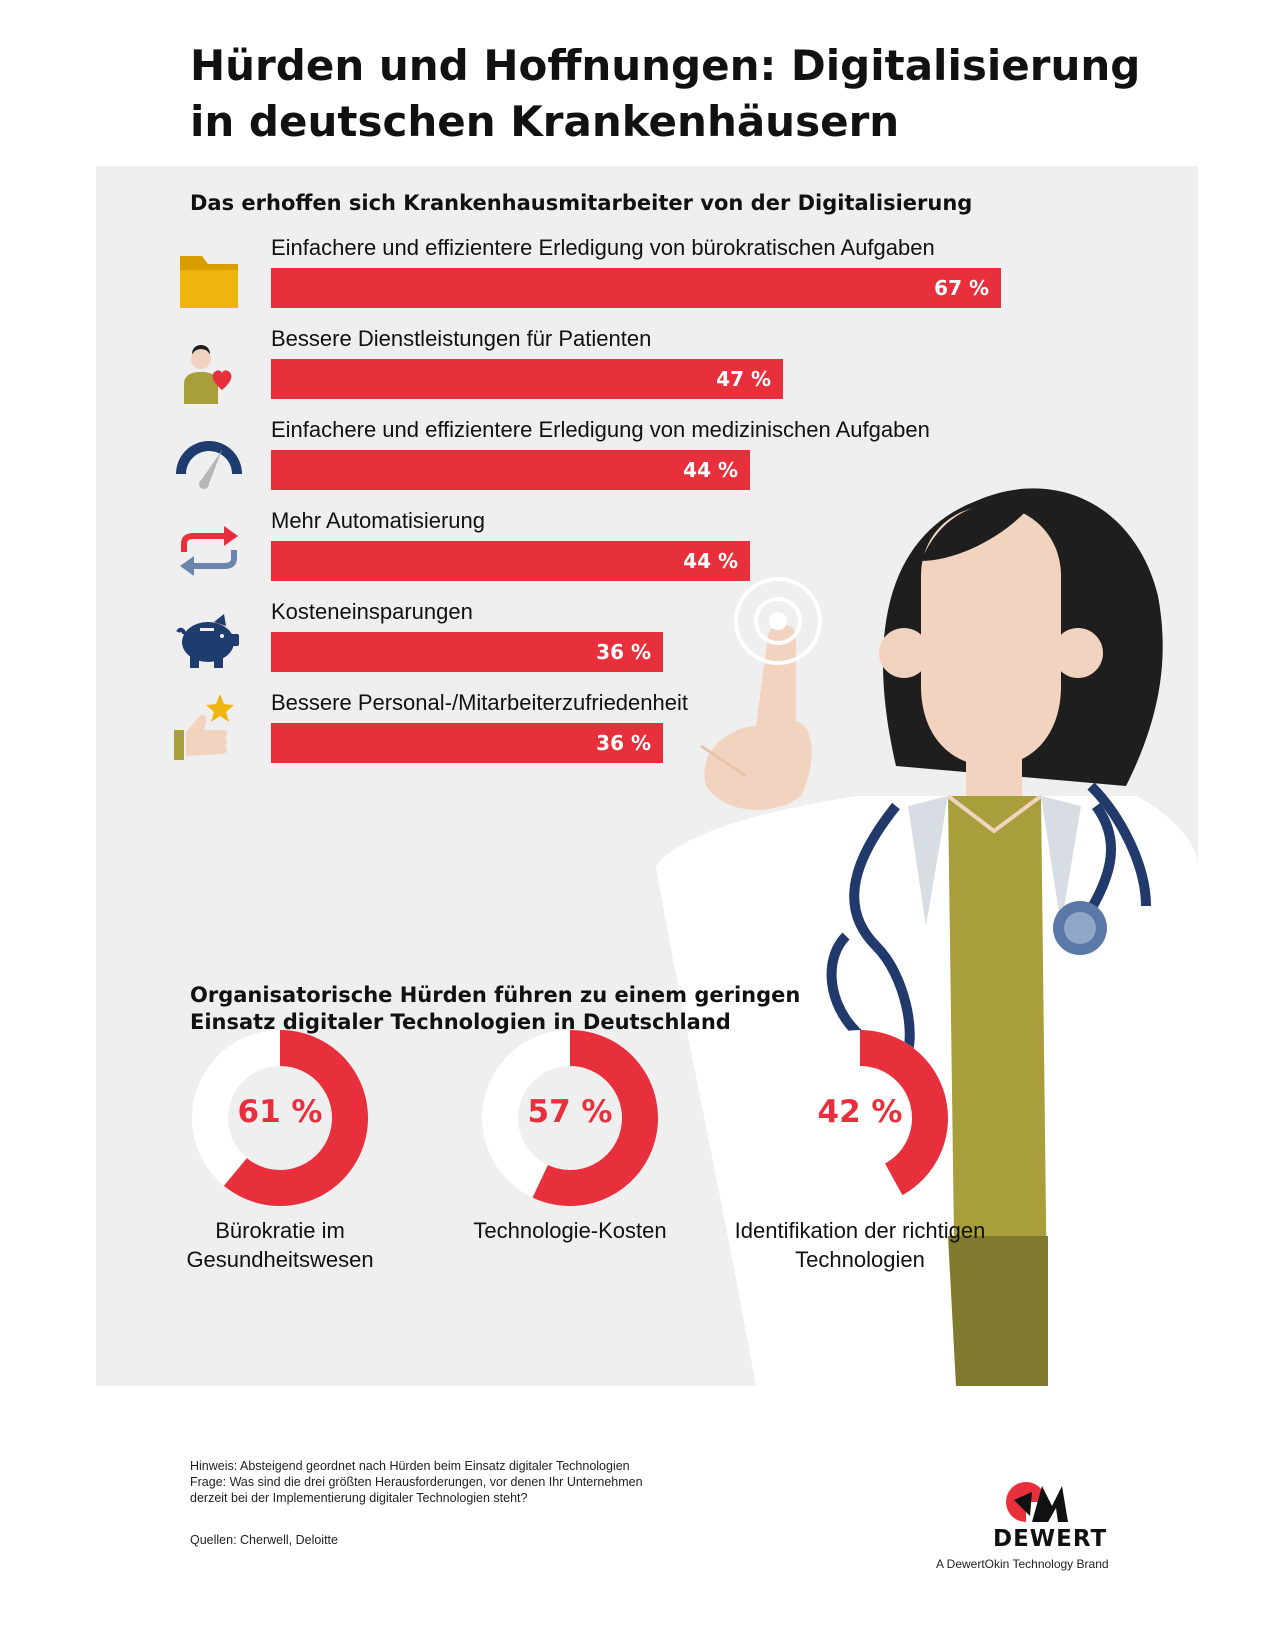 The width and height of the screenshot is (1281, 1632). What do you see at coordinates (570, 1112) in the screenshot?
I see `donut-value-label: 57 %` at bounding box center [570, 1112].